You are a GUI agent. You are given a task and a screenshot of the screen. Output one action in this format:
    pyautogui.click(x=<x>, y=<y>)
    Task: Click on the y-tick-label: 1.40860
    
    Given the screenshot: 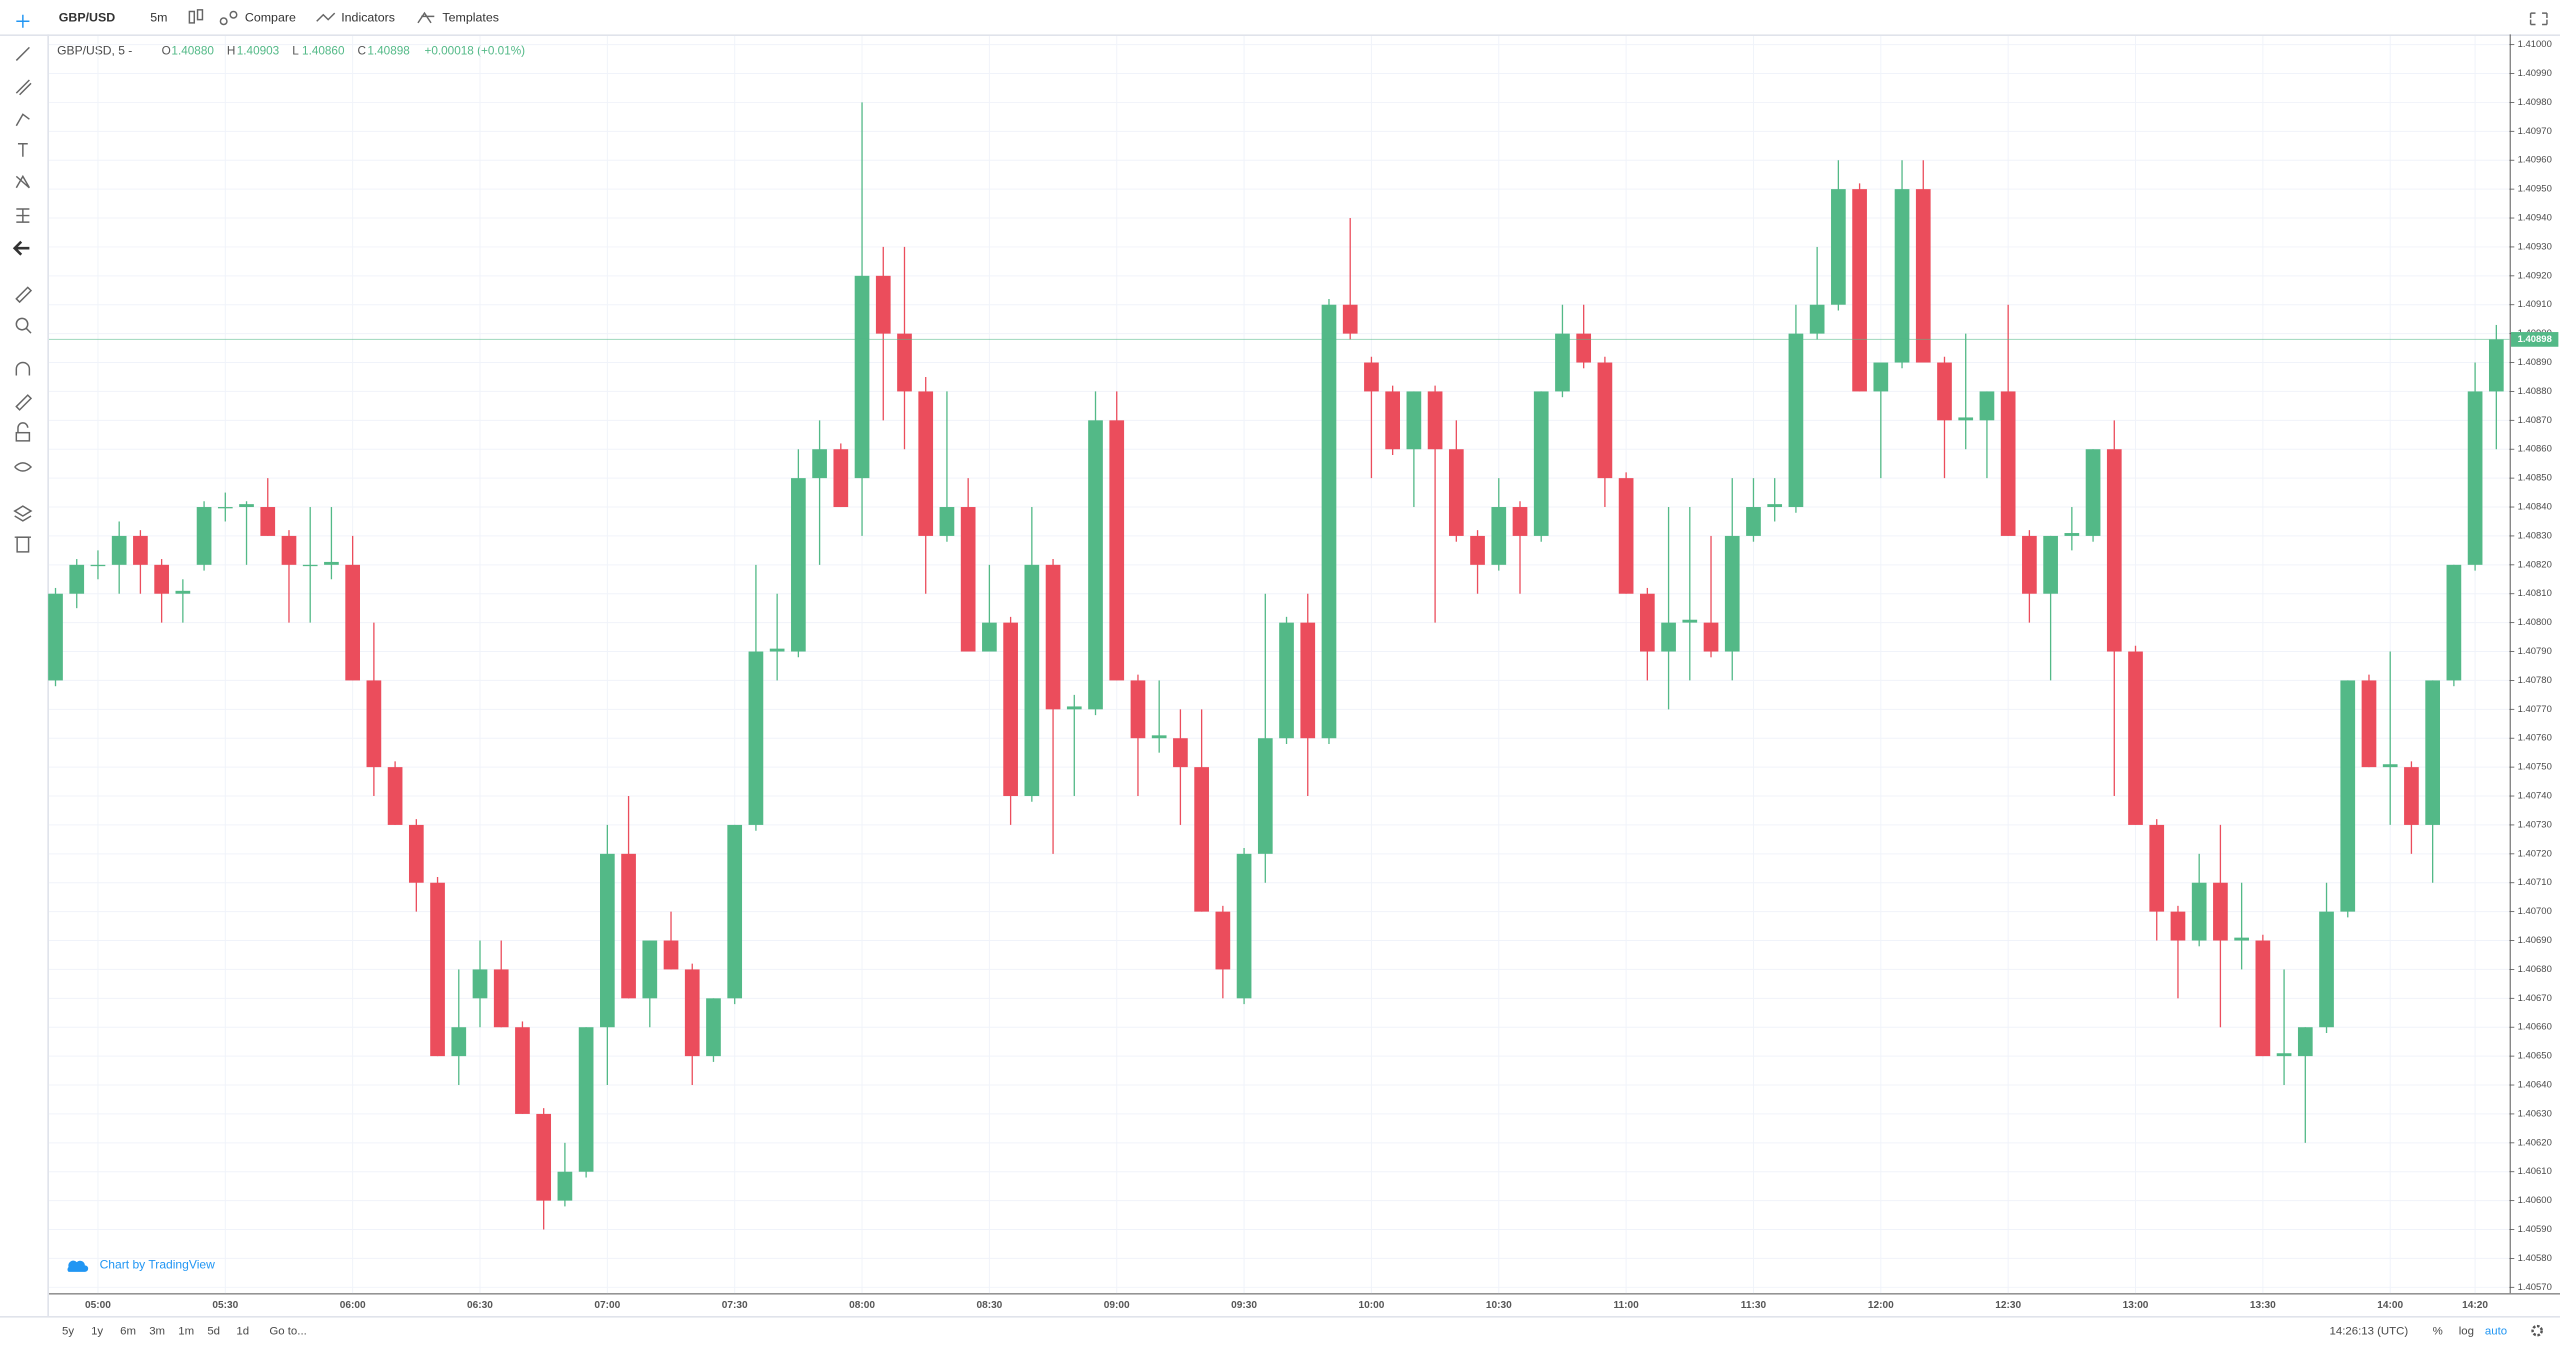 What is the action you would take?
    pyautogui.click(x=2535, y=449)
    